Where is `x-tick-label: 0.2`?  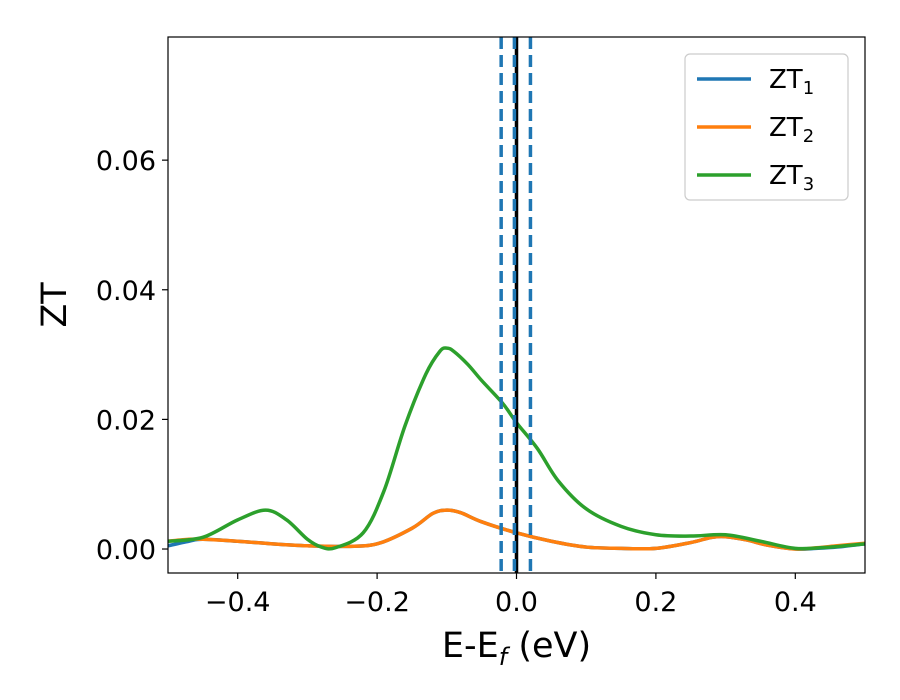
x-tick-label: 0.2 is located at coordinates (655, 602).